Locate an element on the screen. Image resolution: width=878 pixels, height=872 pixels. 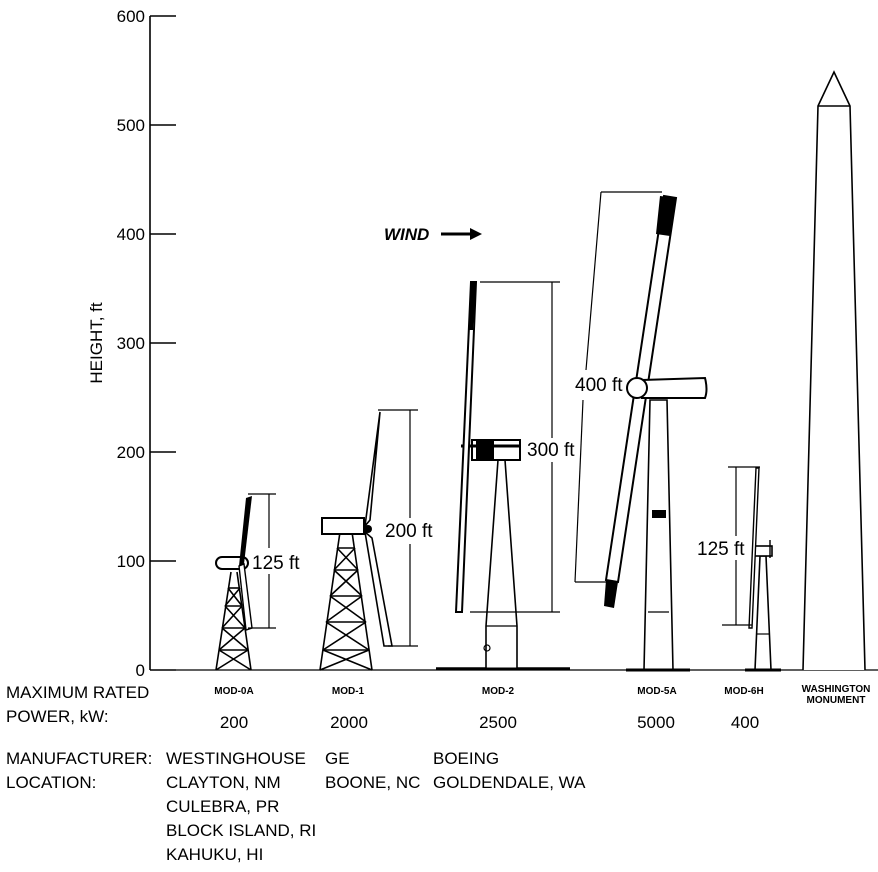
turbine-mod-6h: 125 ft is located at coordinates (739, 569).